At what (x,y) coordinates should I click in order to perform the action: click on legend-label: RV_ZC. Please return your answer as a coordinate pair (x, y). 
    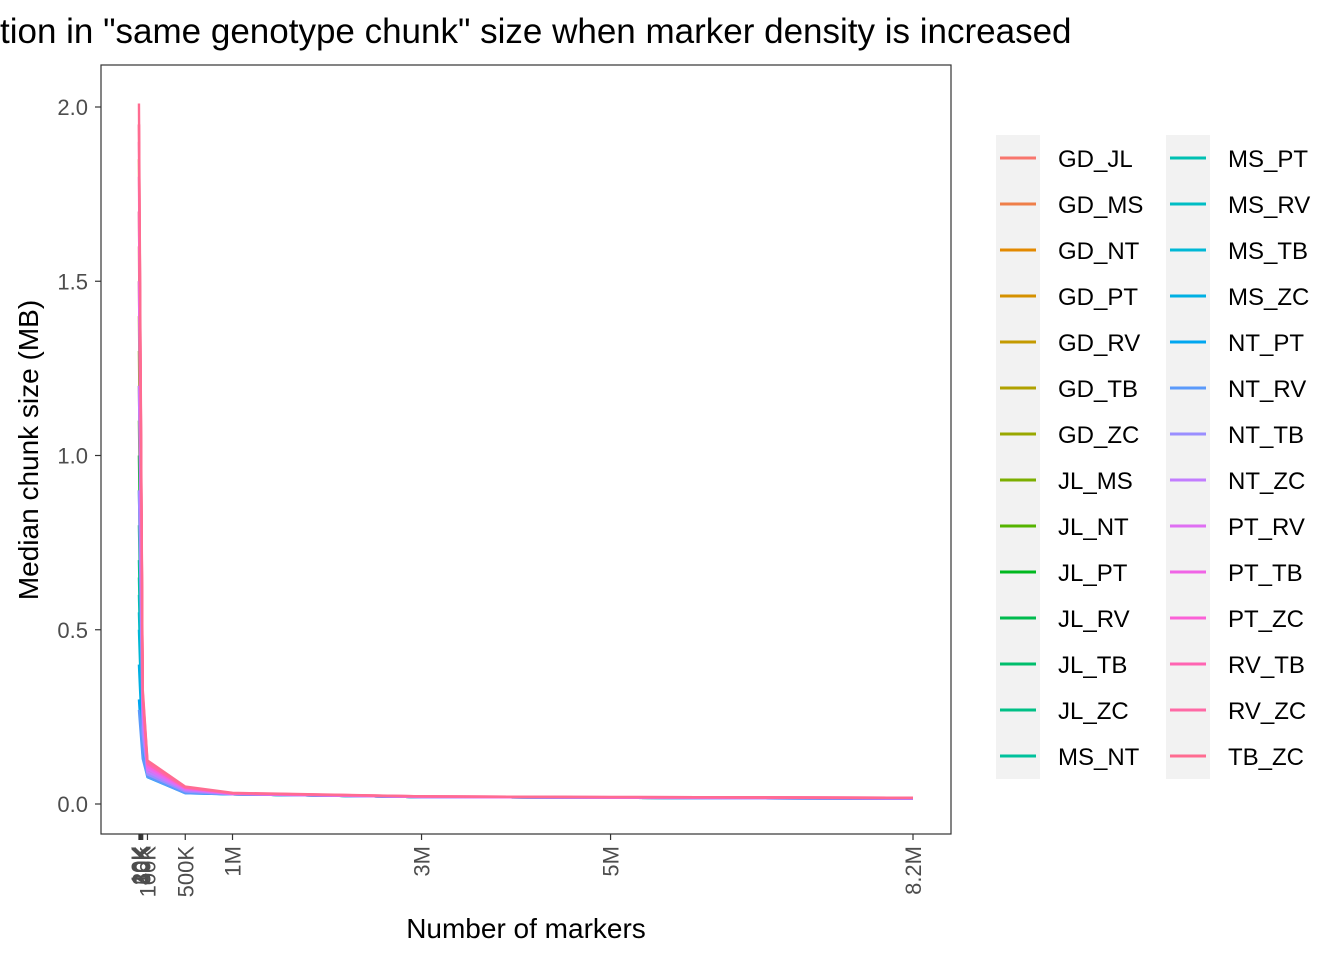
    Looking at the image, I should click on (1267, 711).